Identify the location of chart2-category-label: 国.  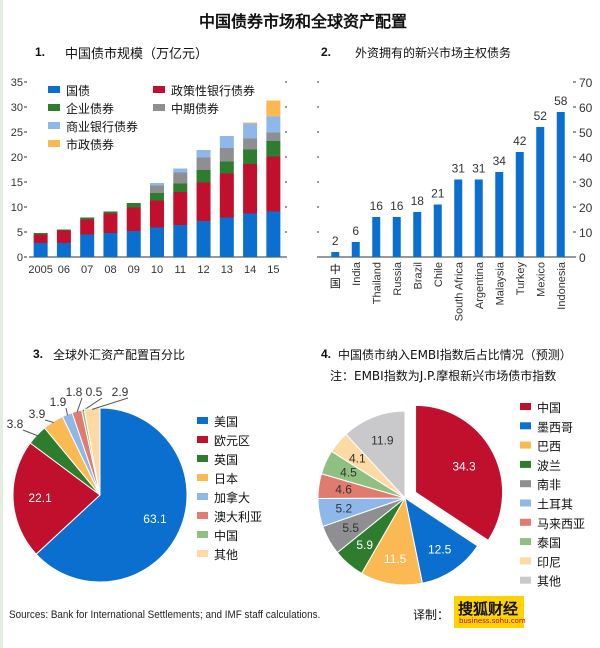
(335, 283).